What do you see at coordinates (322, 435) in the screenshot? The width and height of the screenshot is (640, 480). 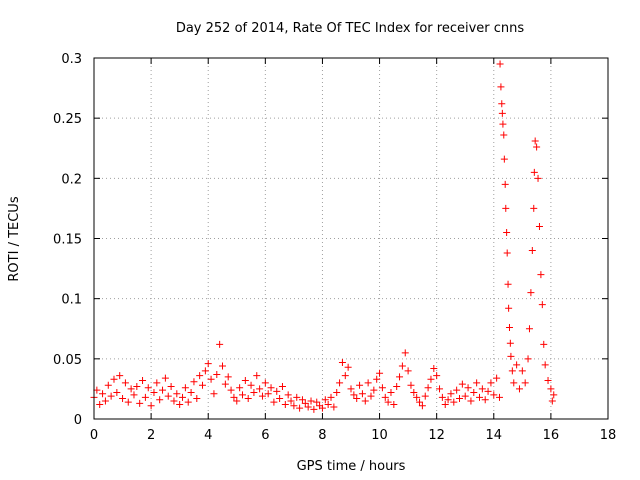 I see `x-tick-label: 8` at bounding box center [322, 435].